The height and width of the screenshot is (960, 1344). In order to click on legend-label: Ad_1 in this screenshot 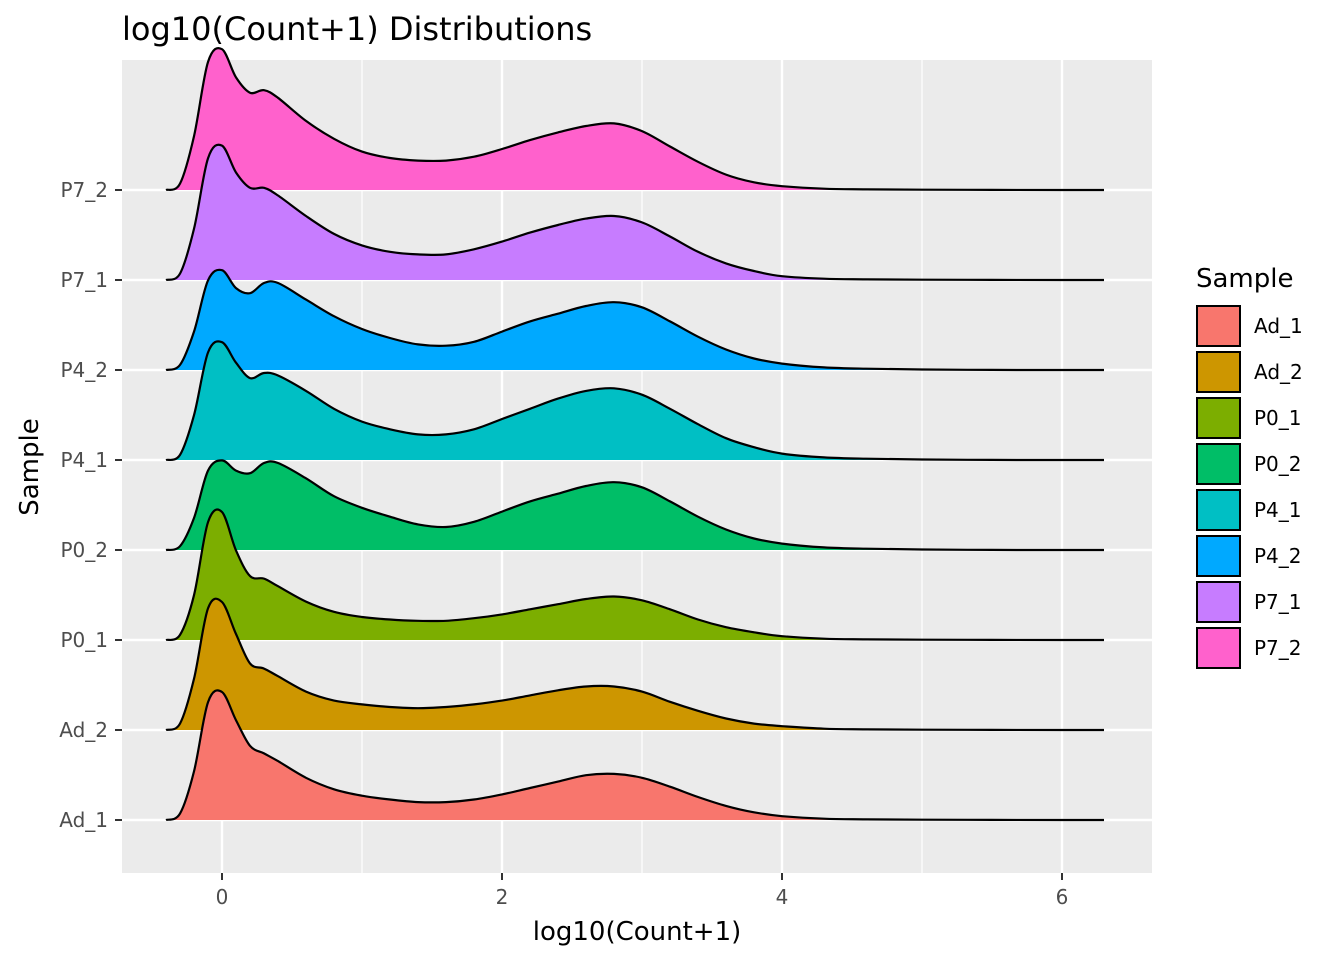, I will do `click(1278, 326)`.